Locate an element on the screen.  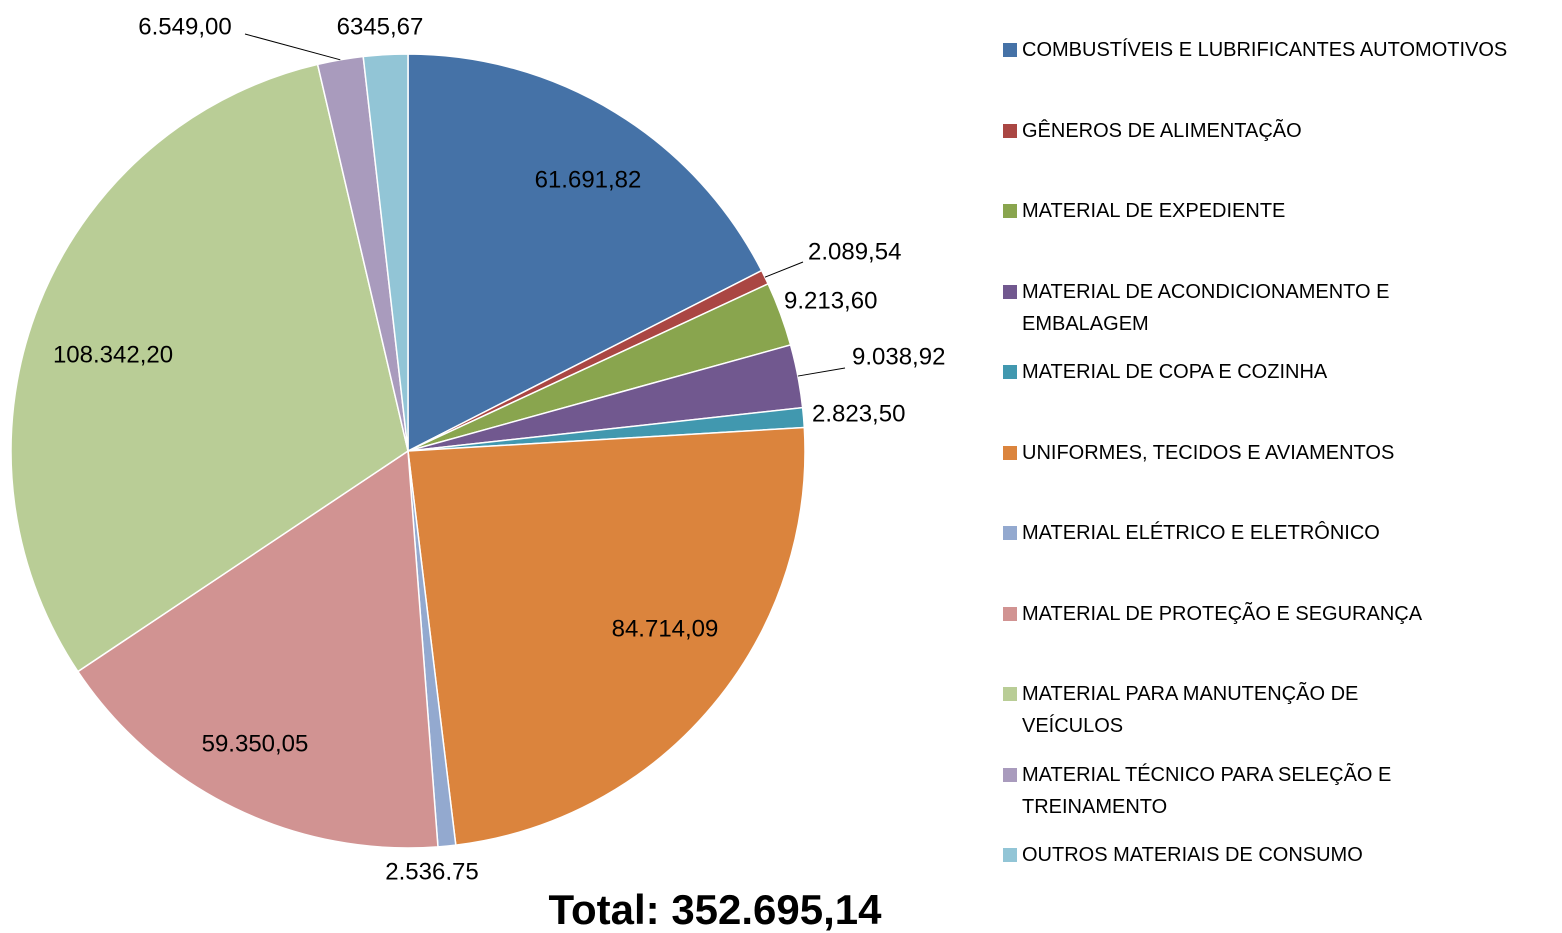
data-label: 6345,67 is located at coordinates (380, 26).